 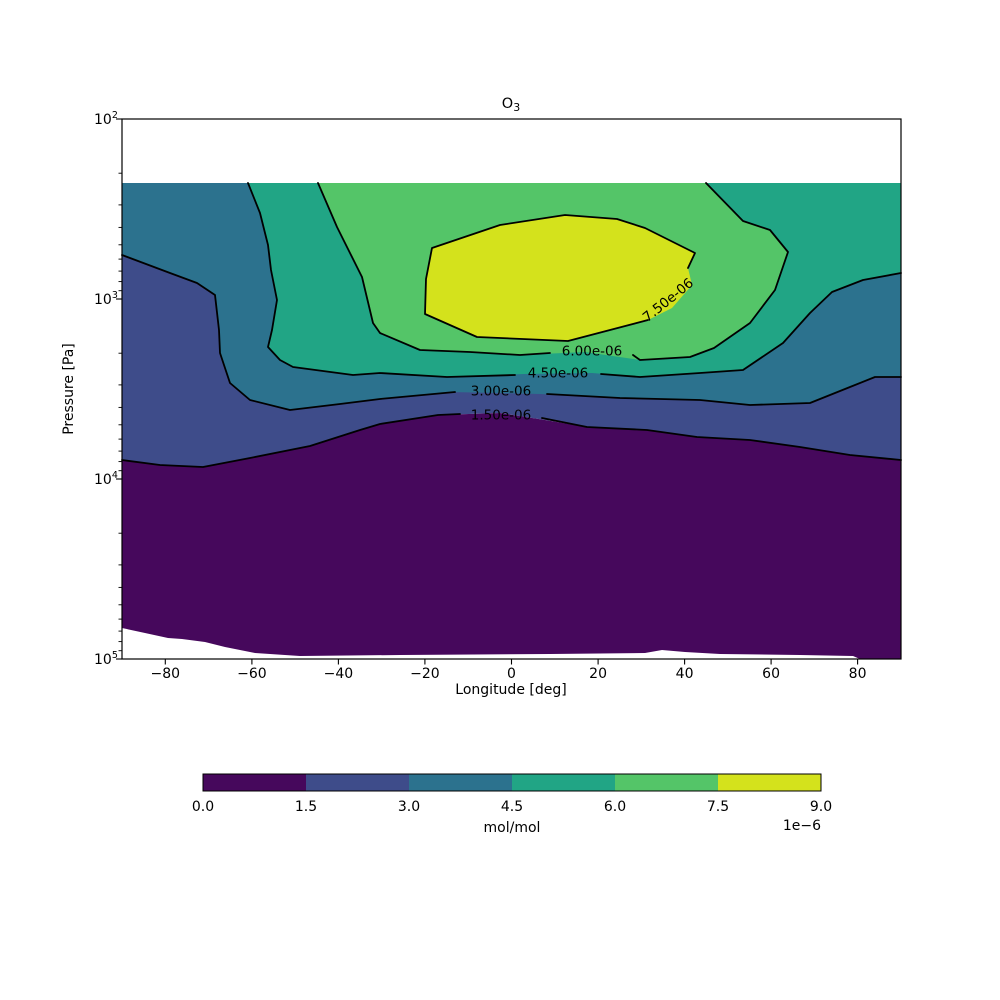 I want to click on y-tick-label-10e5: 10⁵, so click(x=106, y=659).